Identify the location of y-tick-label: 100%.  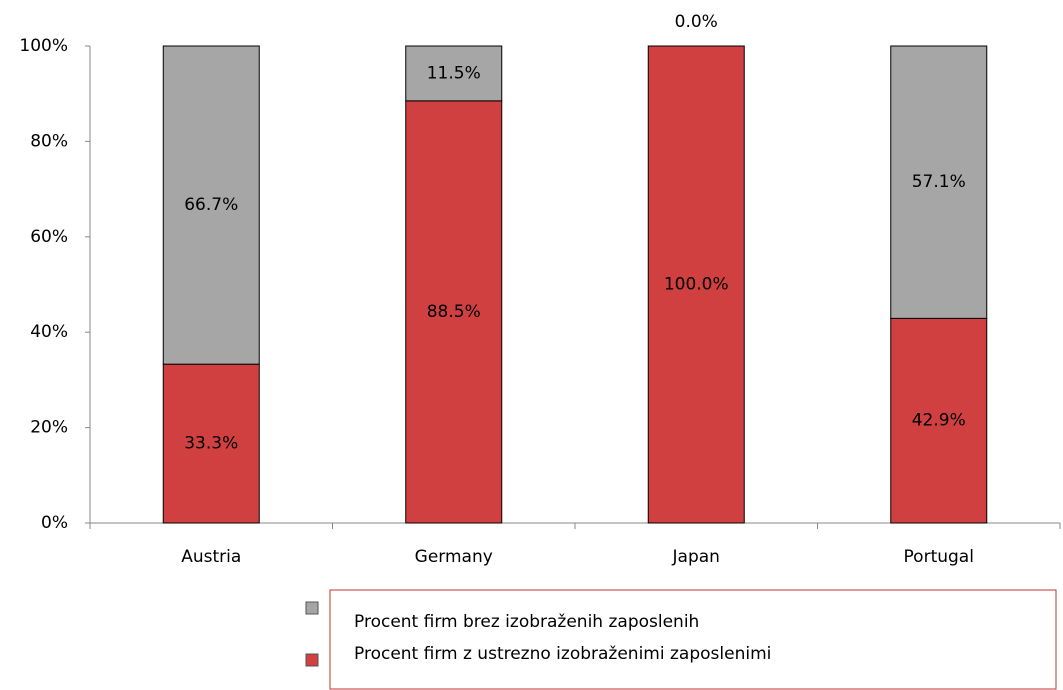
(43, 46).